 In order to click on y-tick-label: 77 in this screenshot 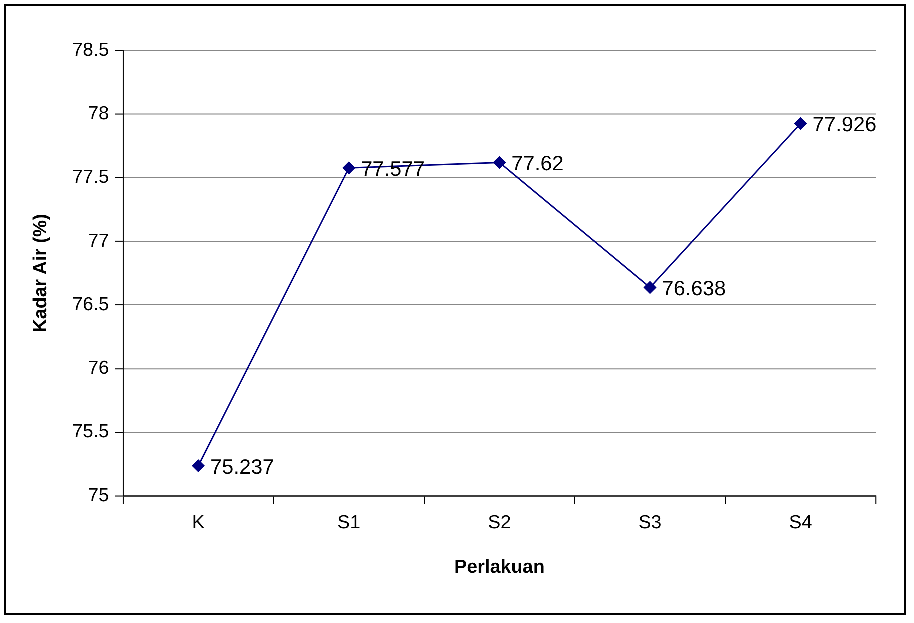, I will do `click(99, 241)`.